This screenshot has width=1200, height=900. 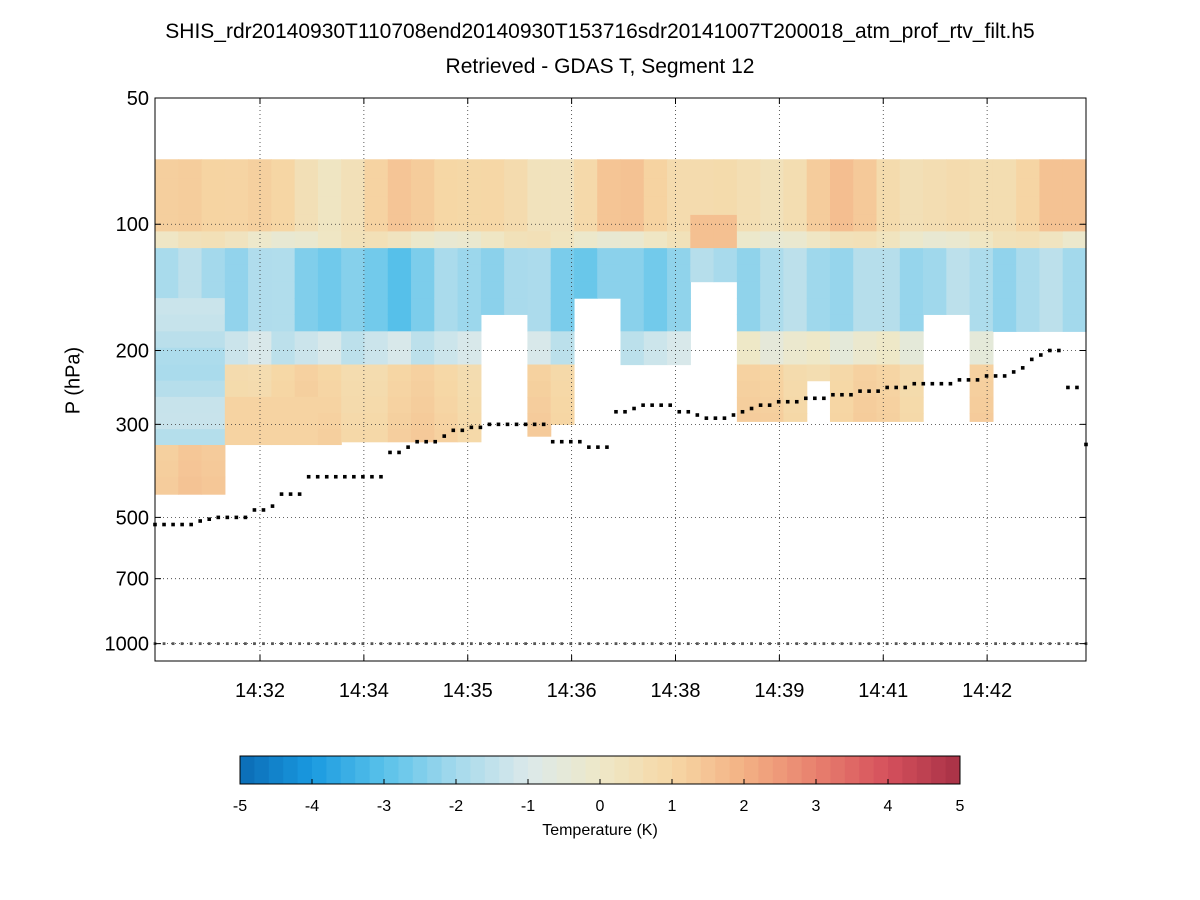 What do you see at coordinates (384, 806) in the screenshot?
I see `colorbar-tick-label: -3` at bounding box center [384, 806].